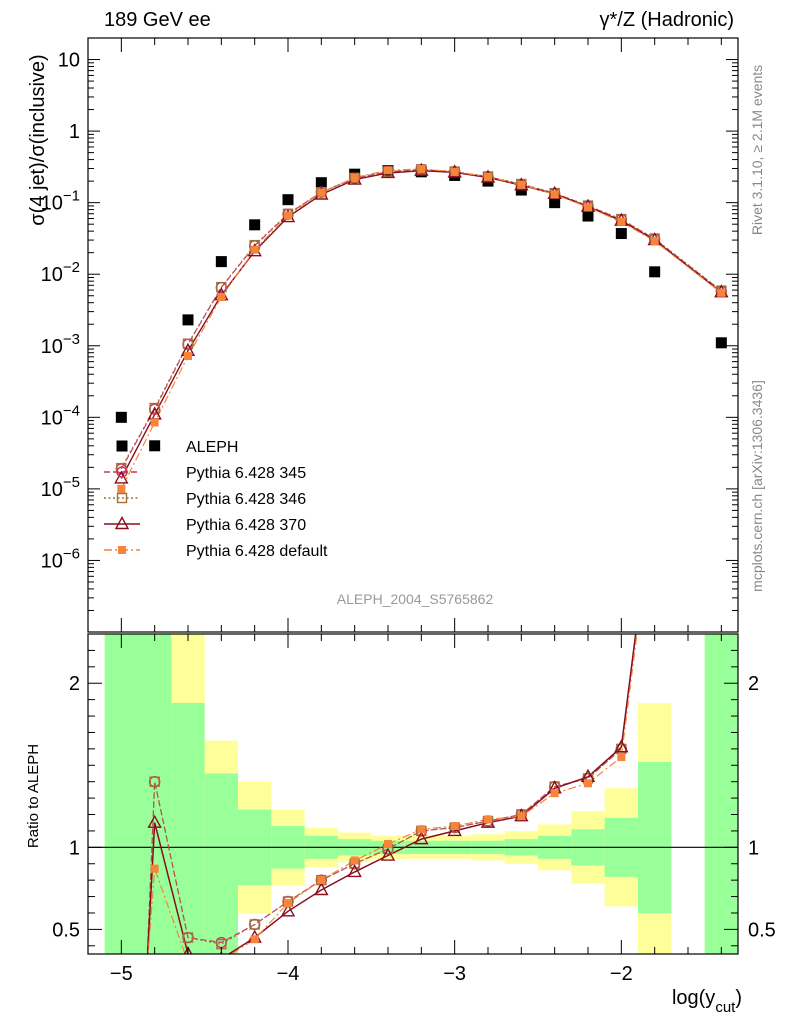  Describe the element at coordinates (38, 139) in the screenshot. I see `main-y-axis-label: σ(4 jet)/σ(inclusive)` at that location.